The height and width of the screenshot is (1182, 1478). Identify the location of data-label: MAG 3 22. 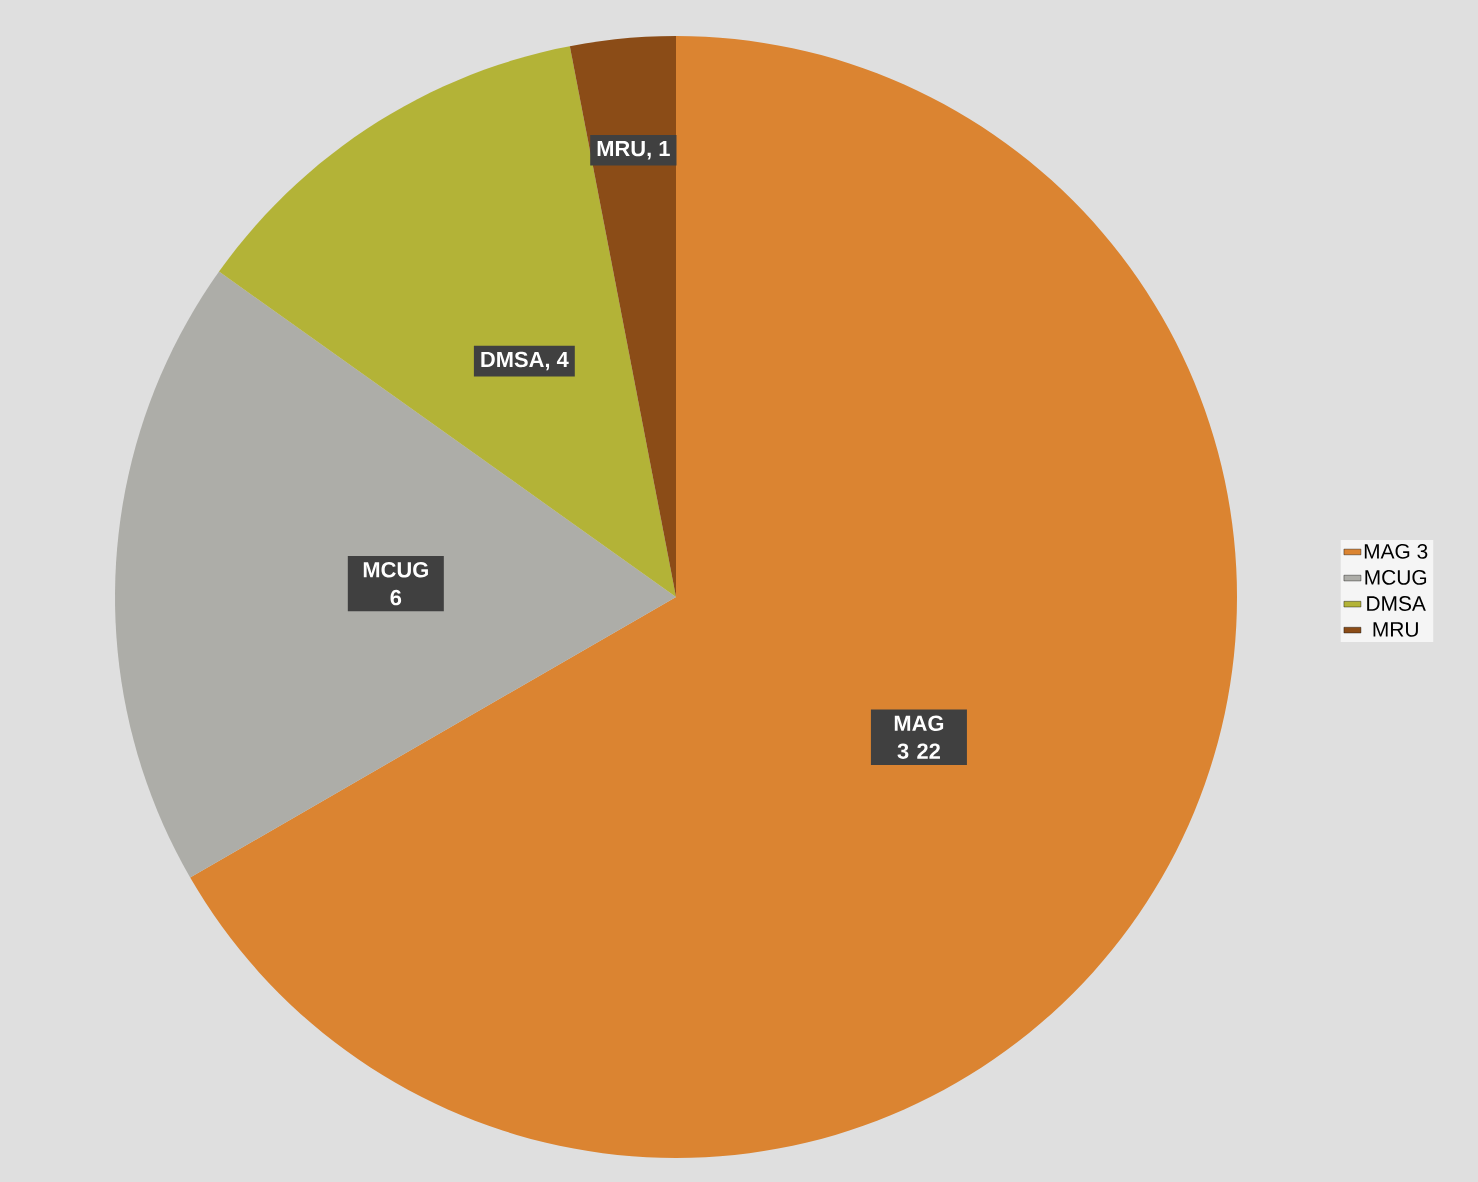
(919, 737).